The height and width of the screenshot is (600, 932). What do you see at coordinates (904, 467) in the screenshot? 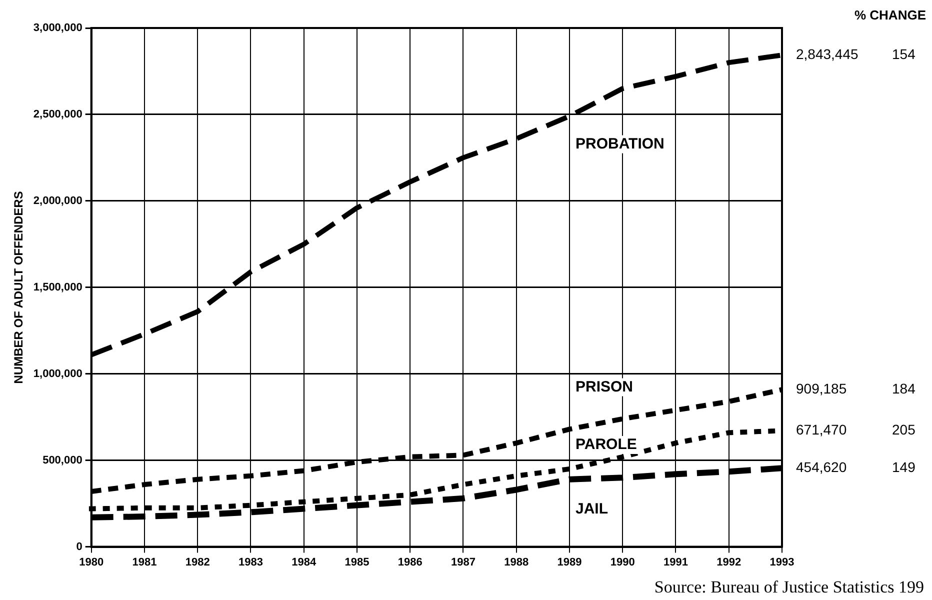
I see `text: 149` at bounding box center [904, 467].